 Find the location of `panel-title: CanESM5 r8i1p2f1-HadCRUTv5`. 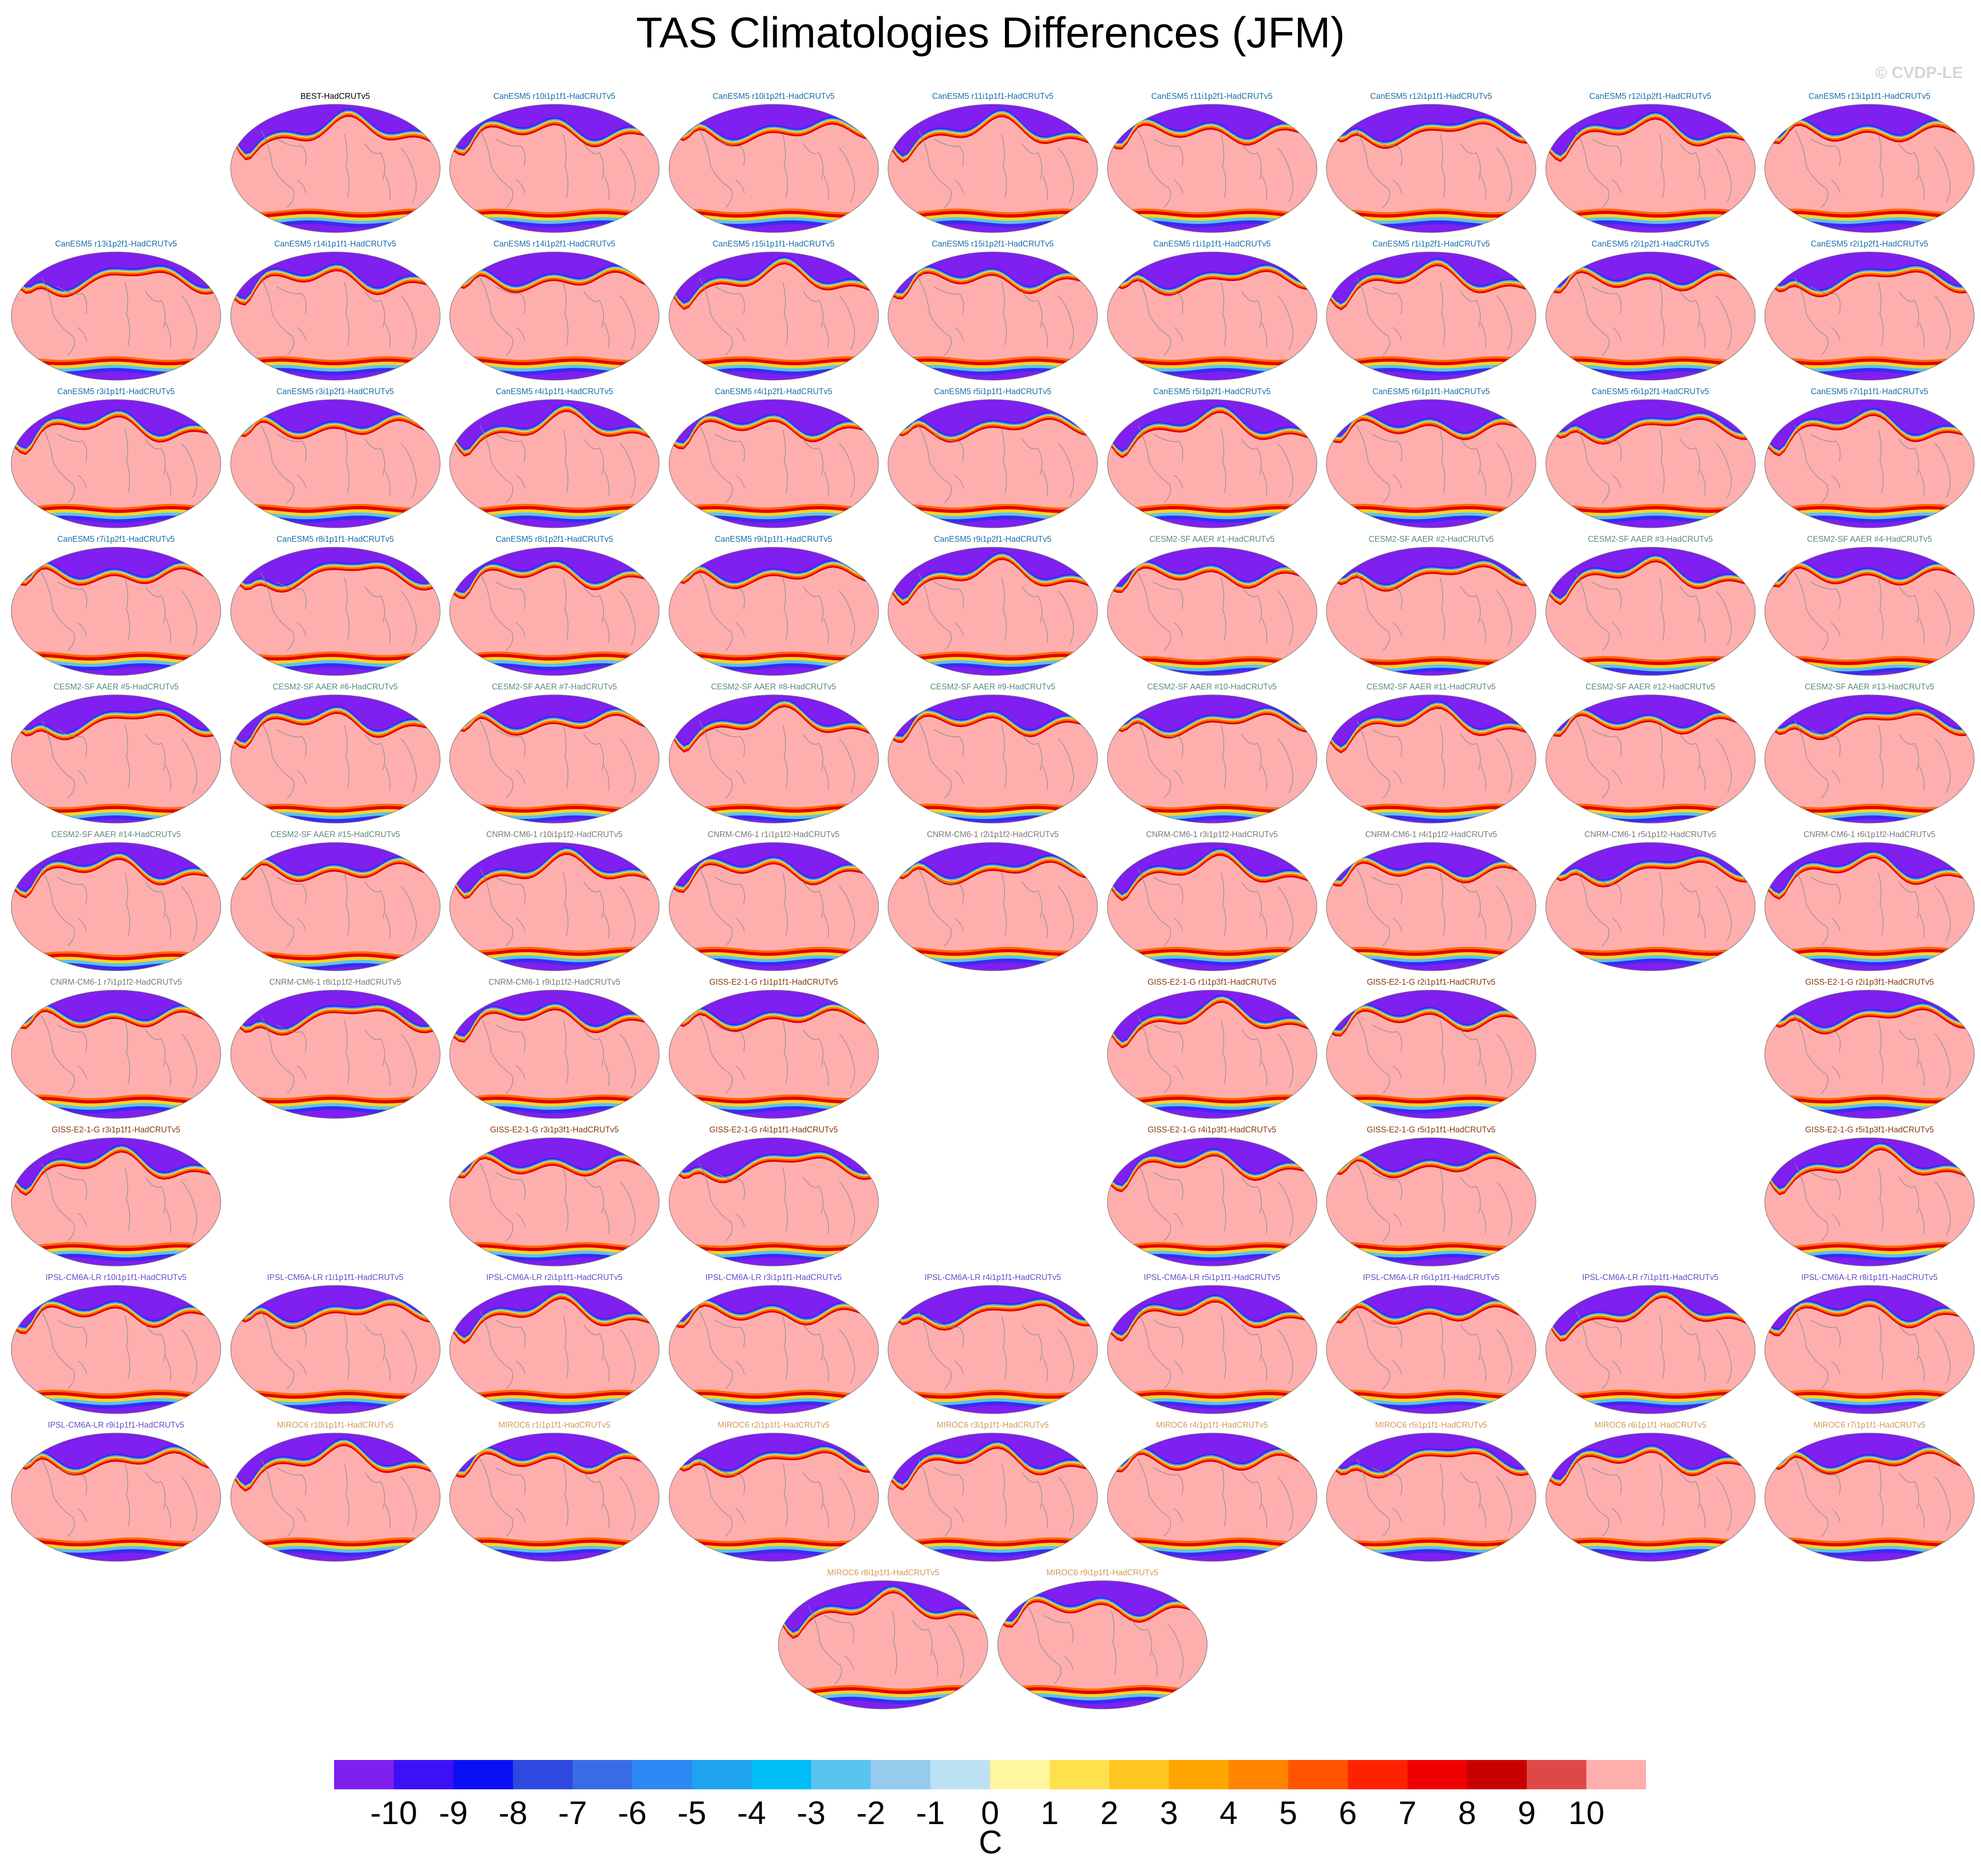

panel-title: CanESM5 r8i1p2f1-HadCRUTv5 is located at coordinates (554, 539).